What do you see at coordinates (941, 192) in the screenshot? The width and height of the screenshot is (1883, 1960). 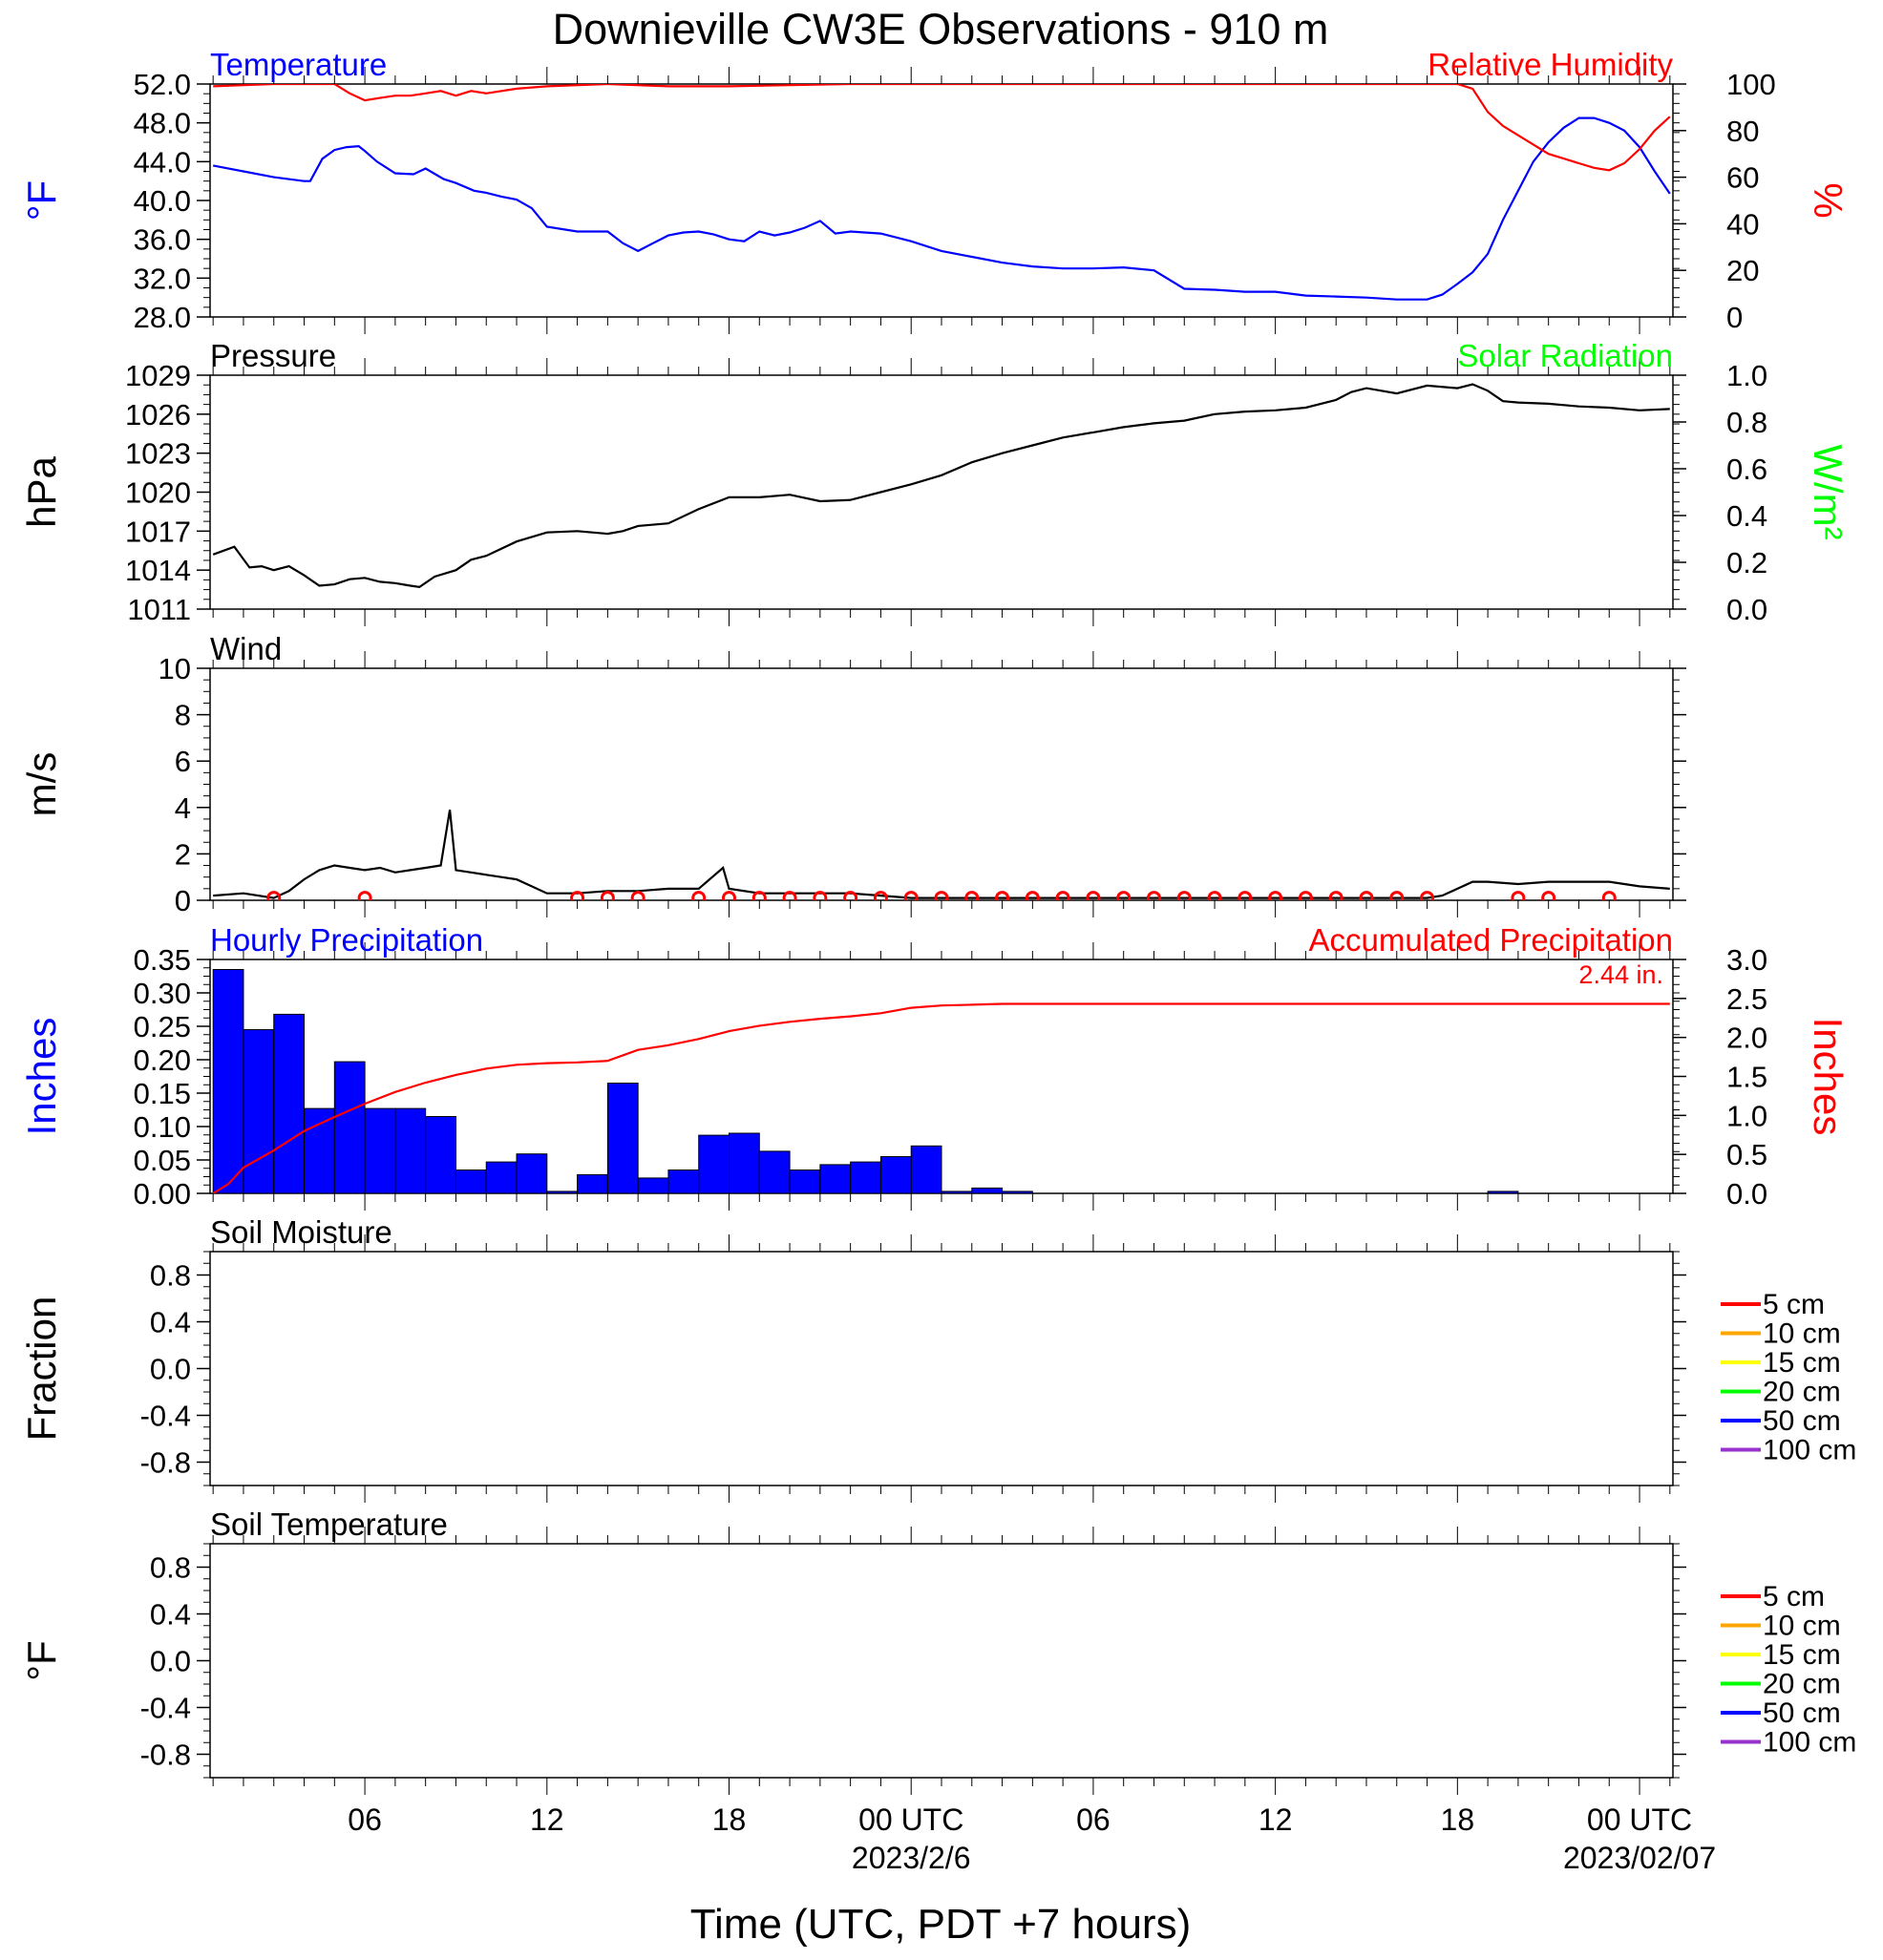 I see `data-group` at bounding box center [941, 192].